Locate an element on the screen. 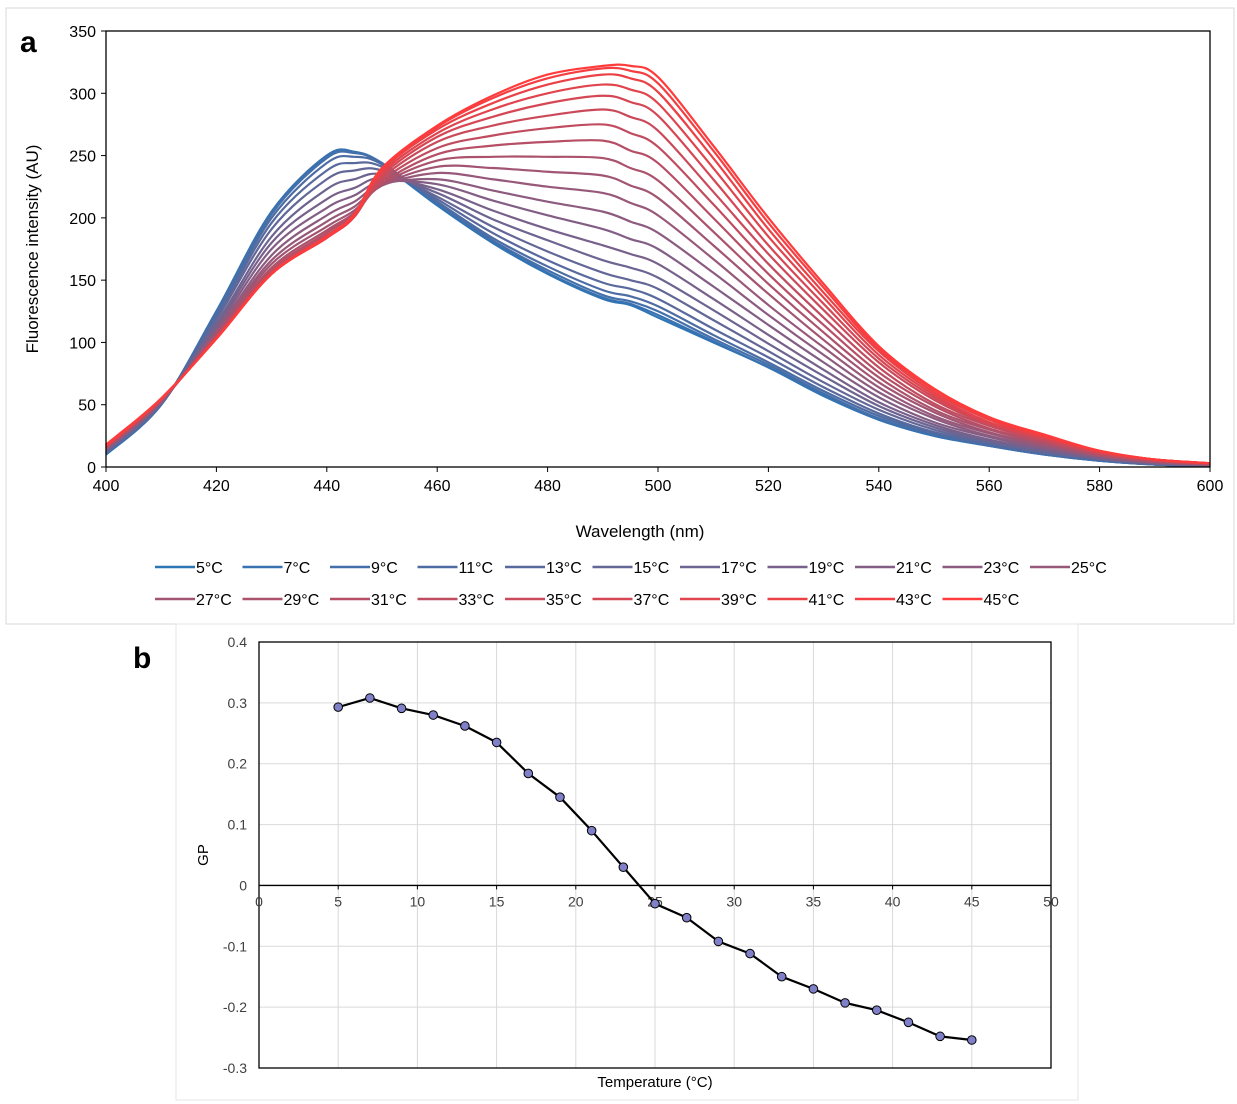 This screenshot has height=1104, width=1237. a-legend-label: 29°C is located at coordinates (302, 600).